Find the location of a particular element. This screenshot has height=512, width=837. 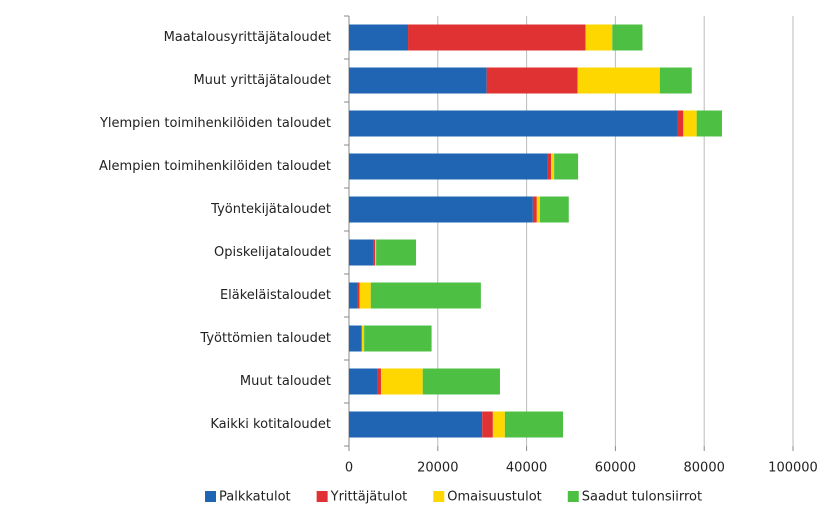

x-tick-label: 20000 is located at coordinates (437, 468).